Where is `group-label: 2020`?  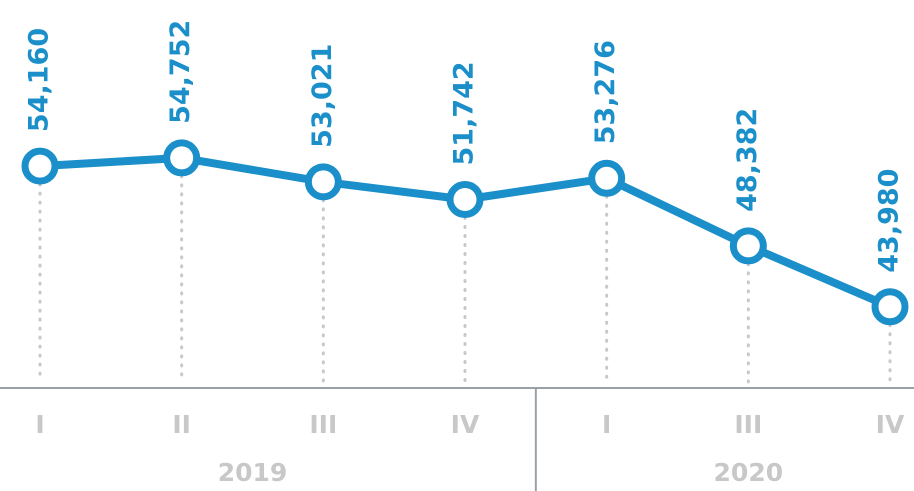
group-label: 2020 is located at coordinates (749, 472).